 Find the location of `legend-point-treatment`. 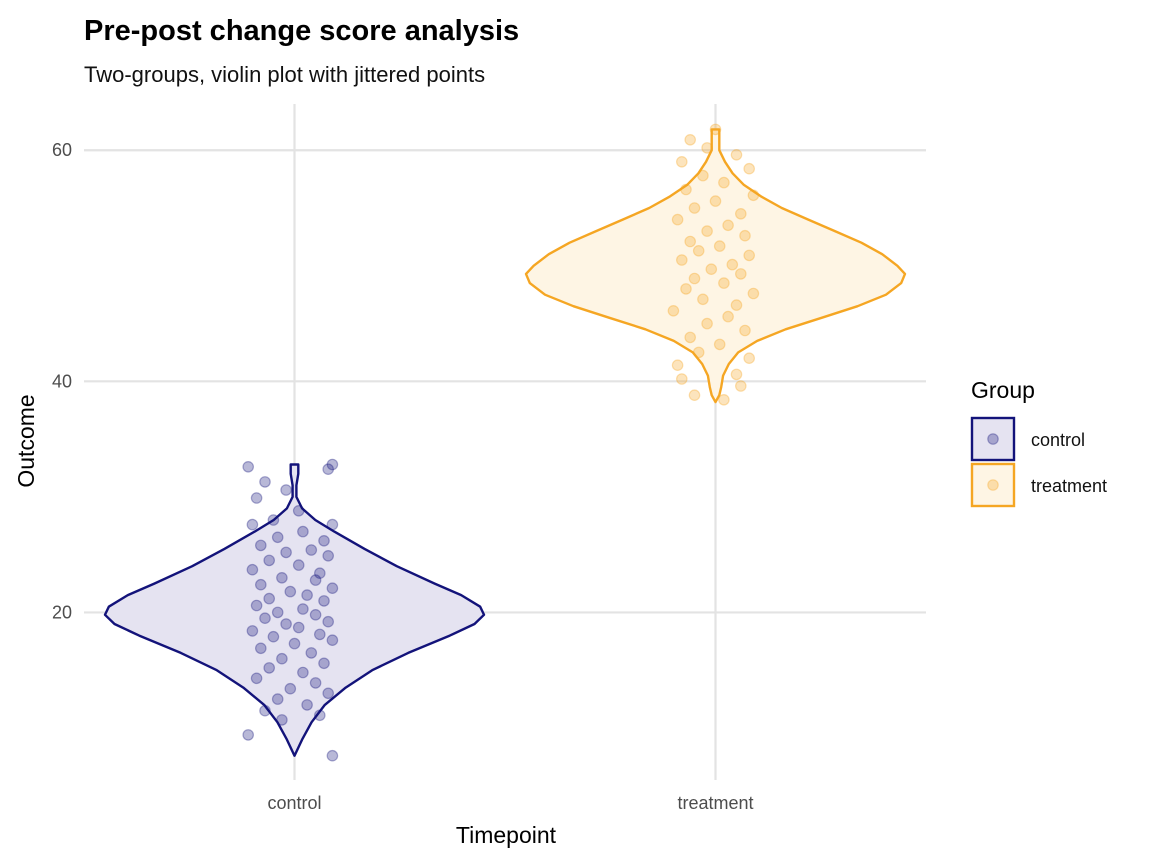

legend-point-treatment is located at coordinates (993, 485).